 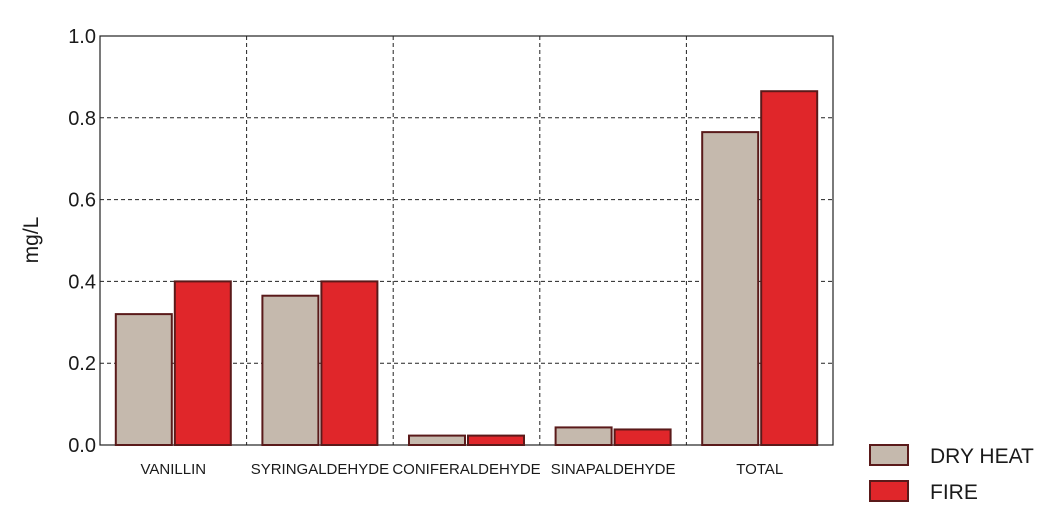 I want to click on bar-fire-syringaldehyde, so click(x=349, y=363).